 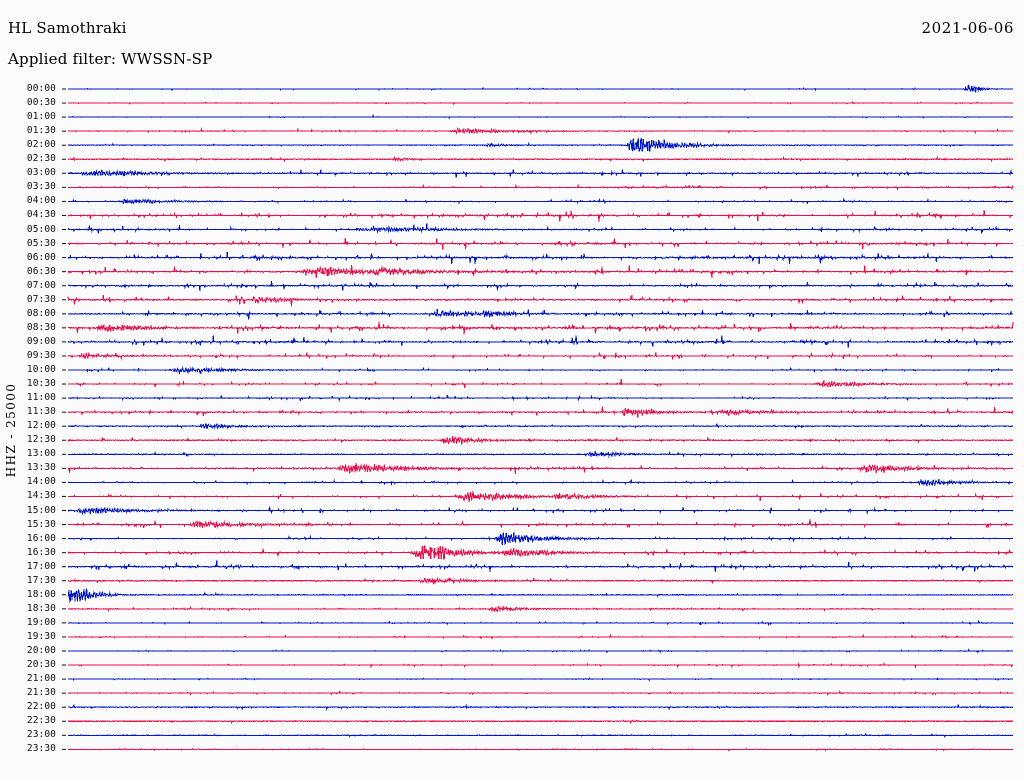 I want to click on page-title: HL Samothraki, so click(x=67, y=28).